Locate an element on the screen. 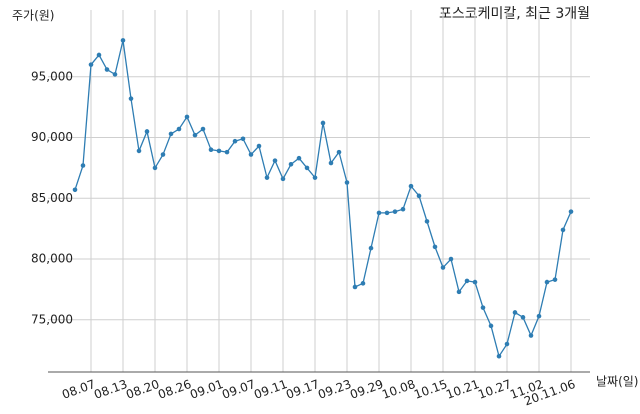  chart-title: 포스코케미칼, 최근 3개월 is located at coordinates (514, 14).